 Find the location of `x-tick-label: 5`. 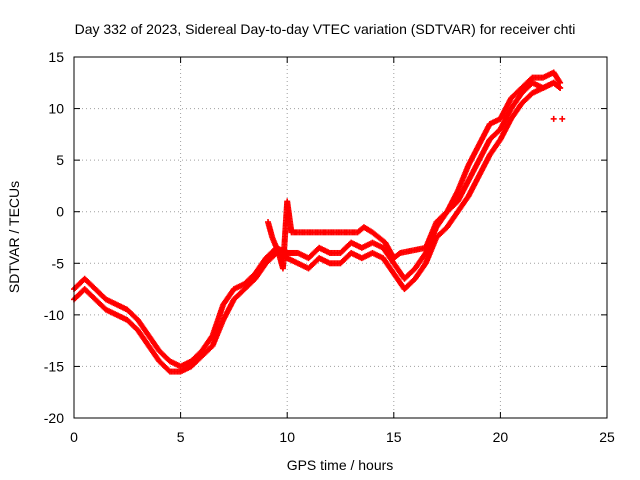

x-tick-label: 5 is located at coordinates (181, 437).